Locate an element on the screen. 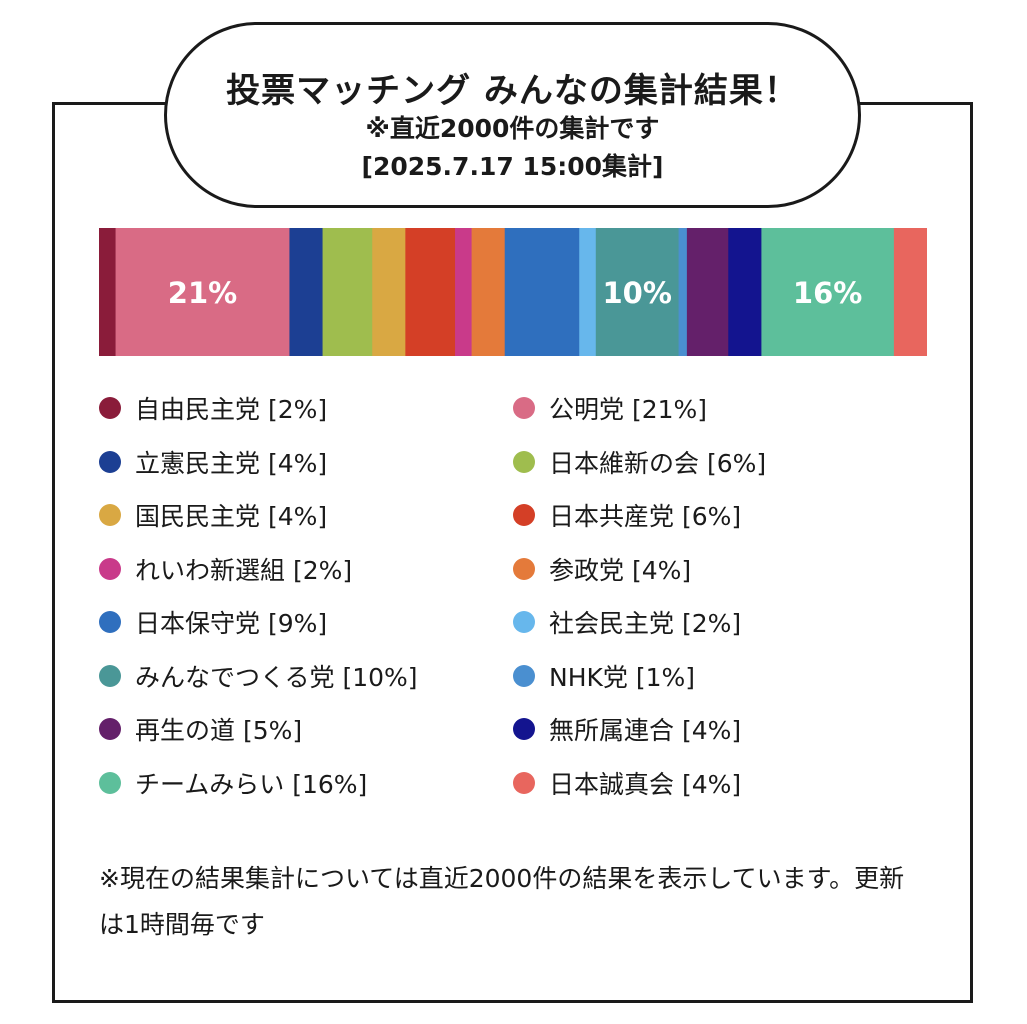 The width and height of the screenshot is (1027, 1024). legend-item: NHK党 [1%] is located at coordinates (604, 676).